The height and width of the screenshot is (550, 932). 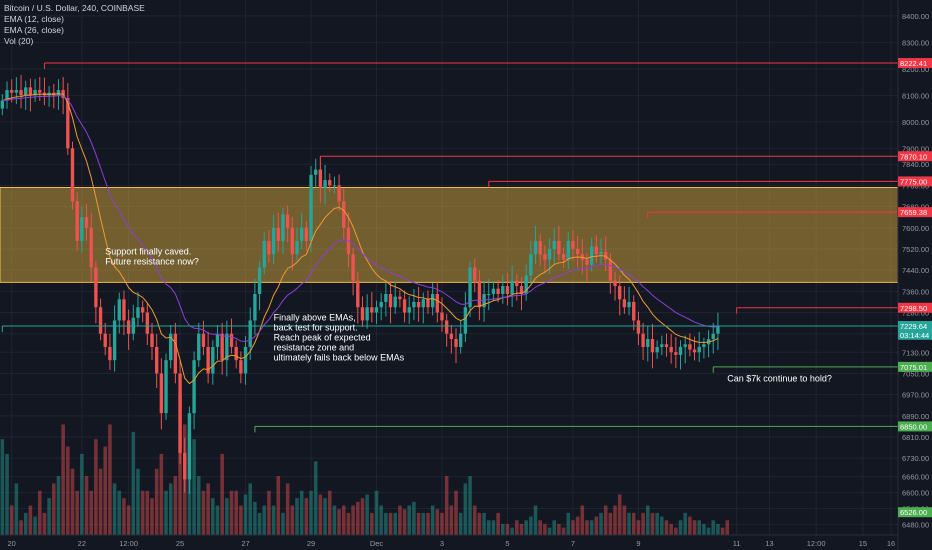 What do you see at coordinates (915, 437) in the screenshot?
I see `y-tick-label: 6810.00` at bounding box center [915, 437].